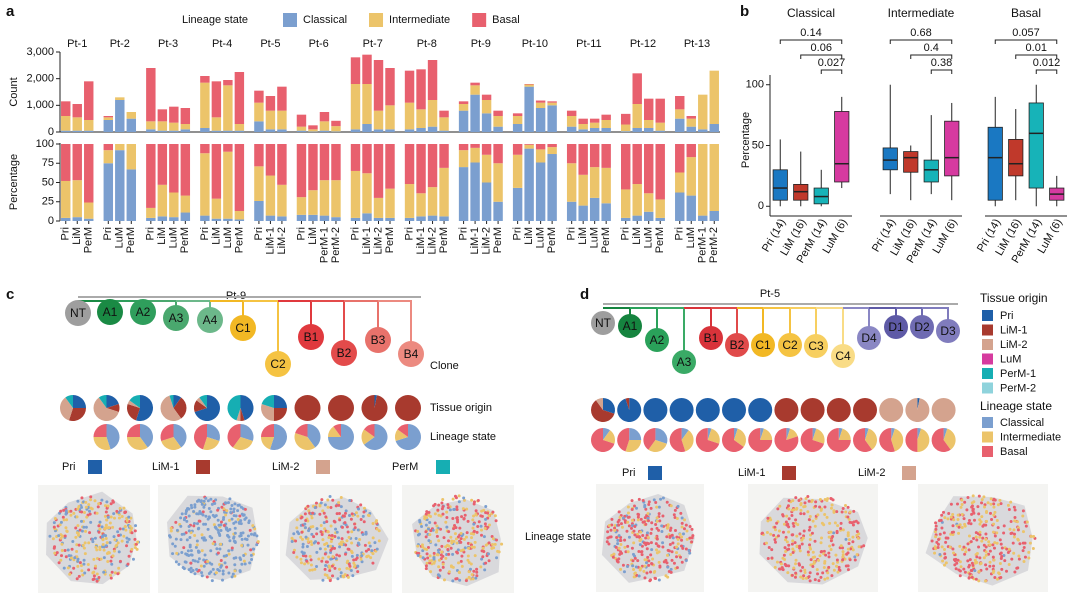  I want to click on y-tick-label: 50, so click(758, 145).